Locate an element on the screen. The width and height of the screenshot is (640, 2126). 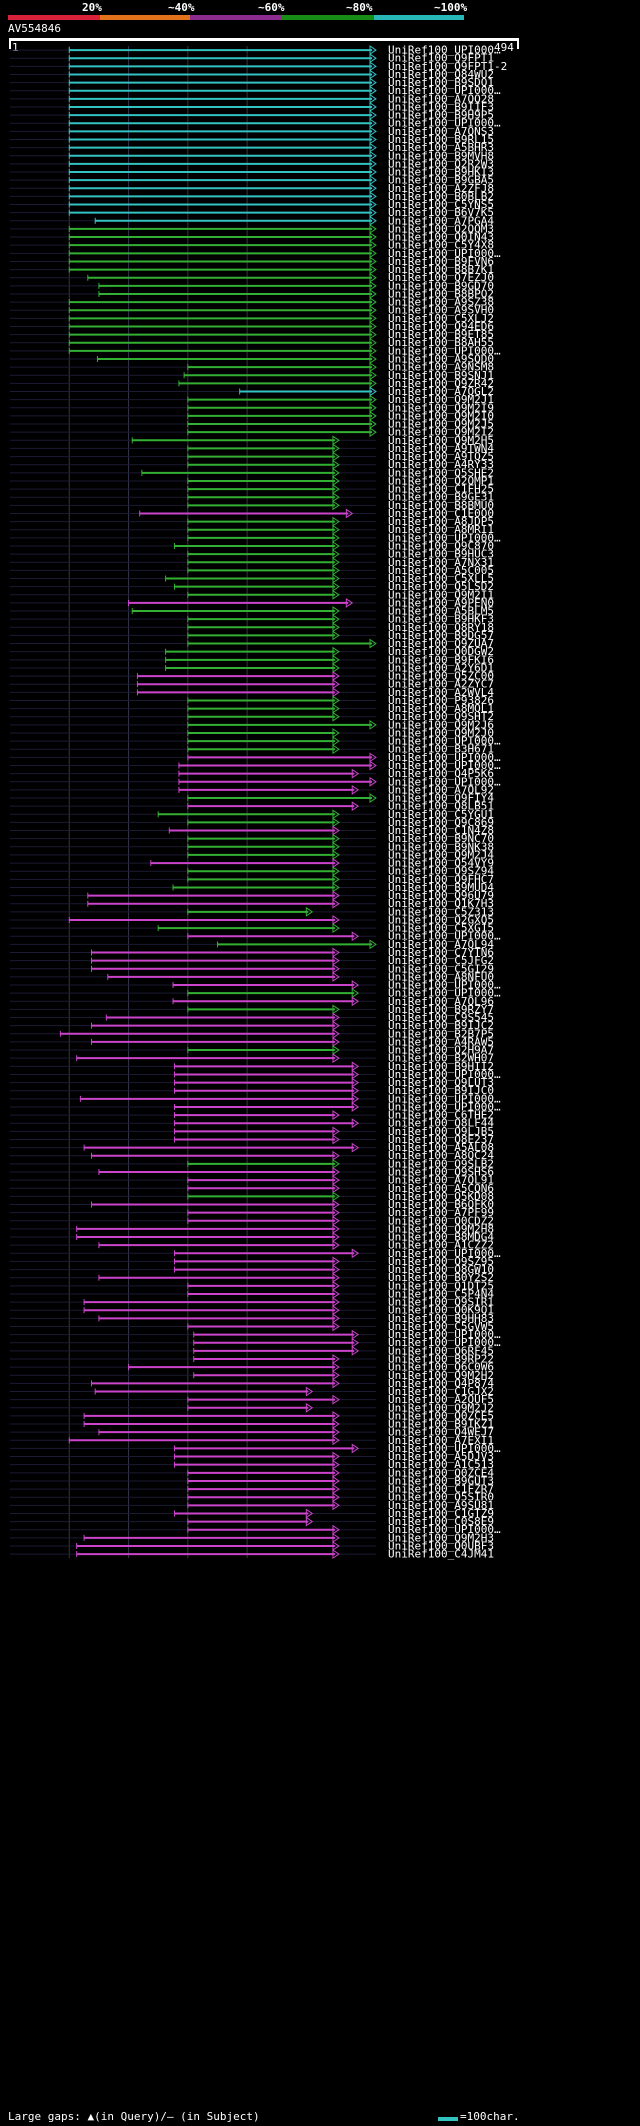
hit-label: UniRef100_A5BLM5 is located at coordinates (441, 611).